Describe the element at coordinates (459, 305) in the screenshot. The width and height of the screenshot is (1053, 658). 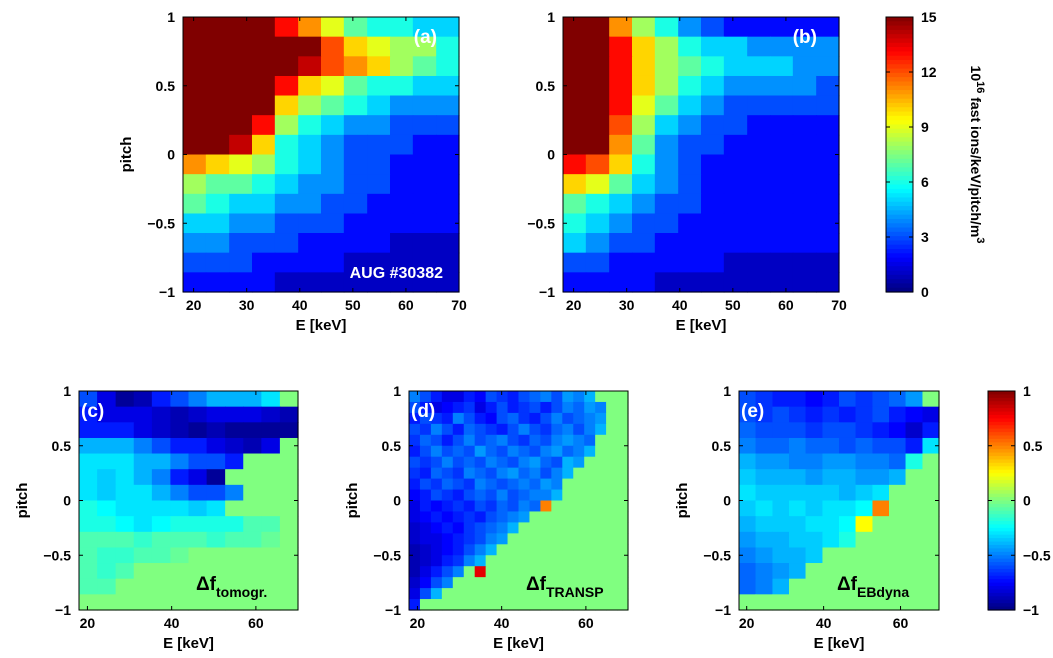
I see `x-tick-label: 70` at that location.